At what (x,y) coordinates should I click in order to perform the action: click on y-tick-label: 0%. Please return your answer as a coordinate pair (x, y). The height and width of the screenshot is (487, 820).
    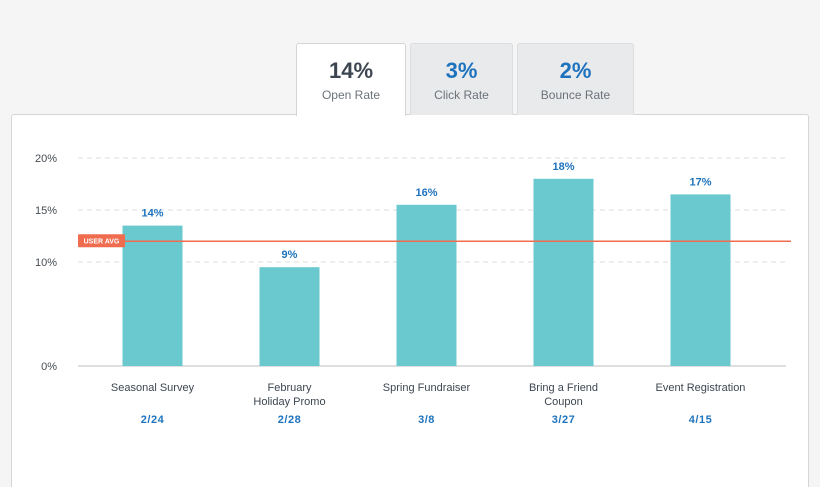
    Looking at the image, I should click on (49, 367).